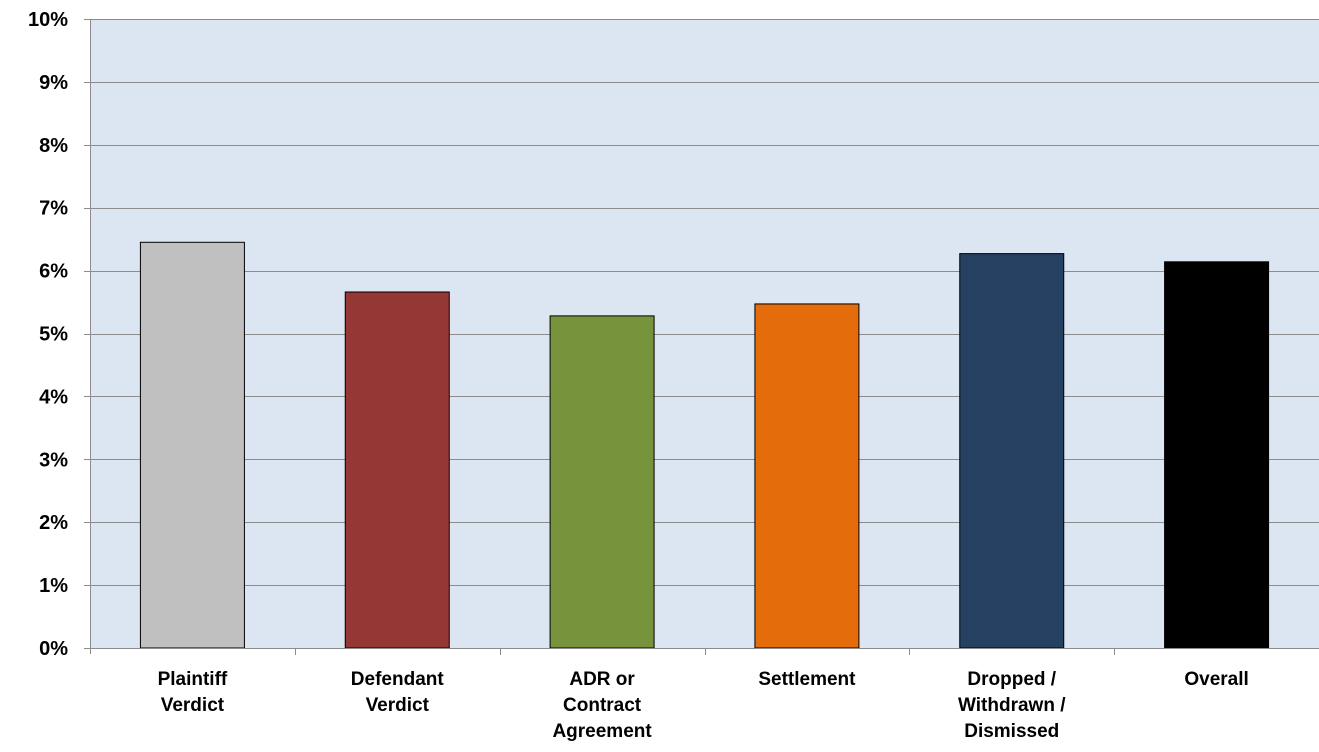 The width and height of the screenshot is (1319, 752). What do you see at coordinates (53, 83) in the screenshot?
I see `y-tick-label: 9%` at bounding box center [53, 83].